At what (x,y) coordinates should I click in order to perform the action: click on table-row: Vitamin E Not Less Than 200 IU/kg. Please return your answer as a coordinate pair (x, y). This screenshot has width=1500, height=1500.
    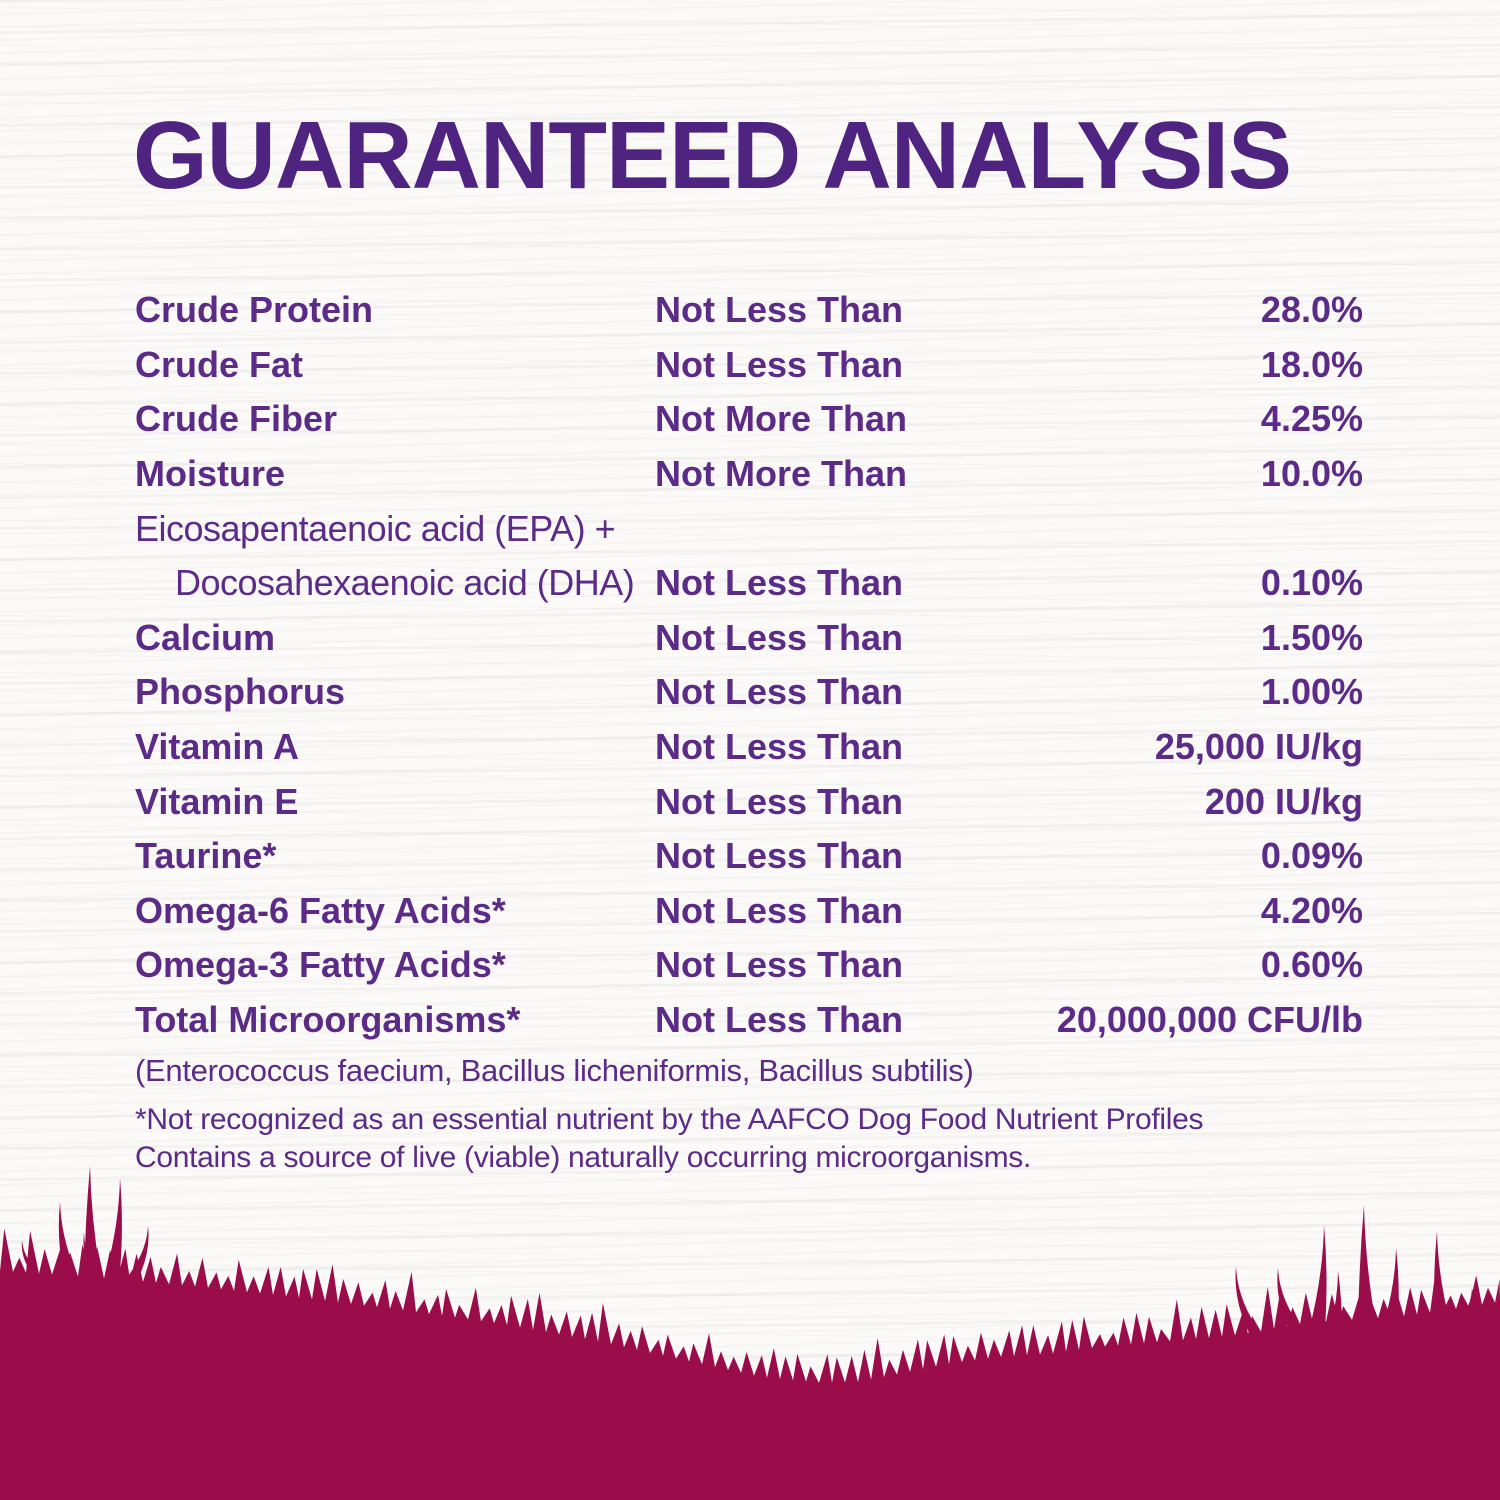
    Looking at the image, I should click on (749, 801).